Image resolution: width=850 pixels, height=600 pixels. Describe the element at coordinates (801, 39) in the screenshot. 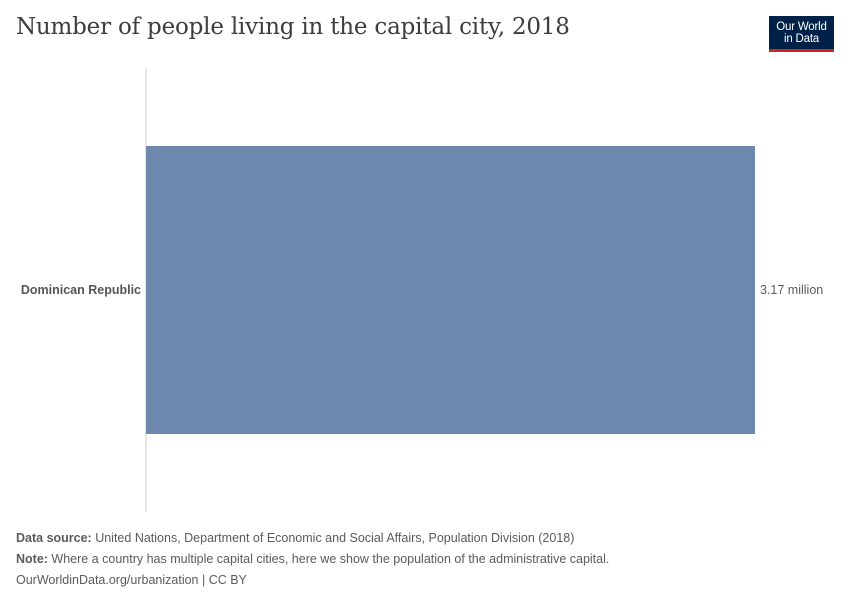

I see `logo-line-2: in Data` at that location.